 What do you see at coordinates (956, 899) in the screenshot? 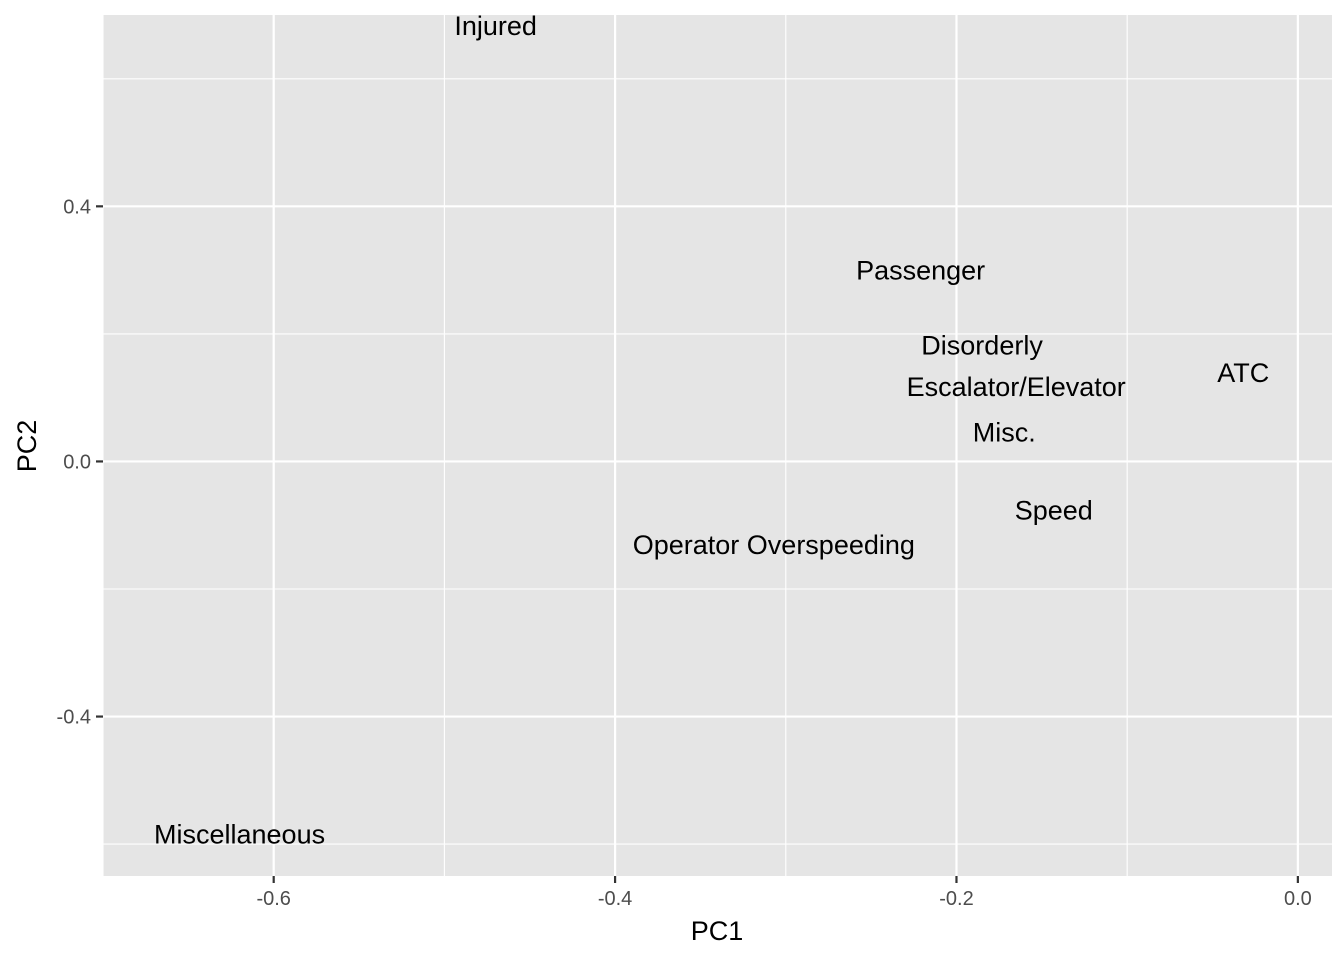
I see `x-tick-label-2: -0.2` at bounding box center [956, 899].